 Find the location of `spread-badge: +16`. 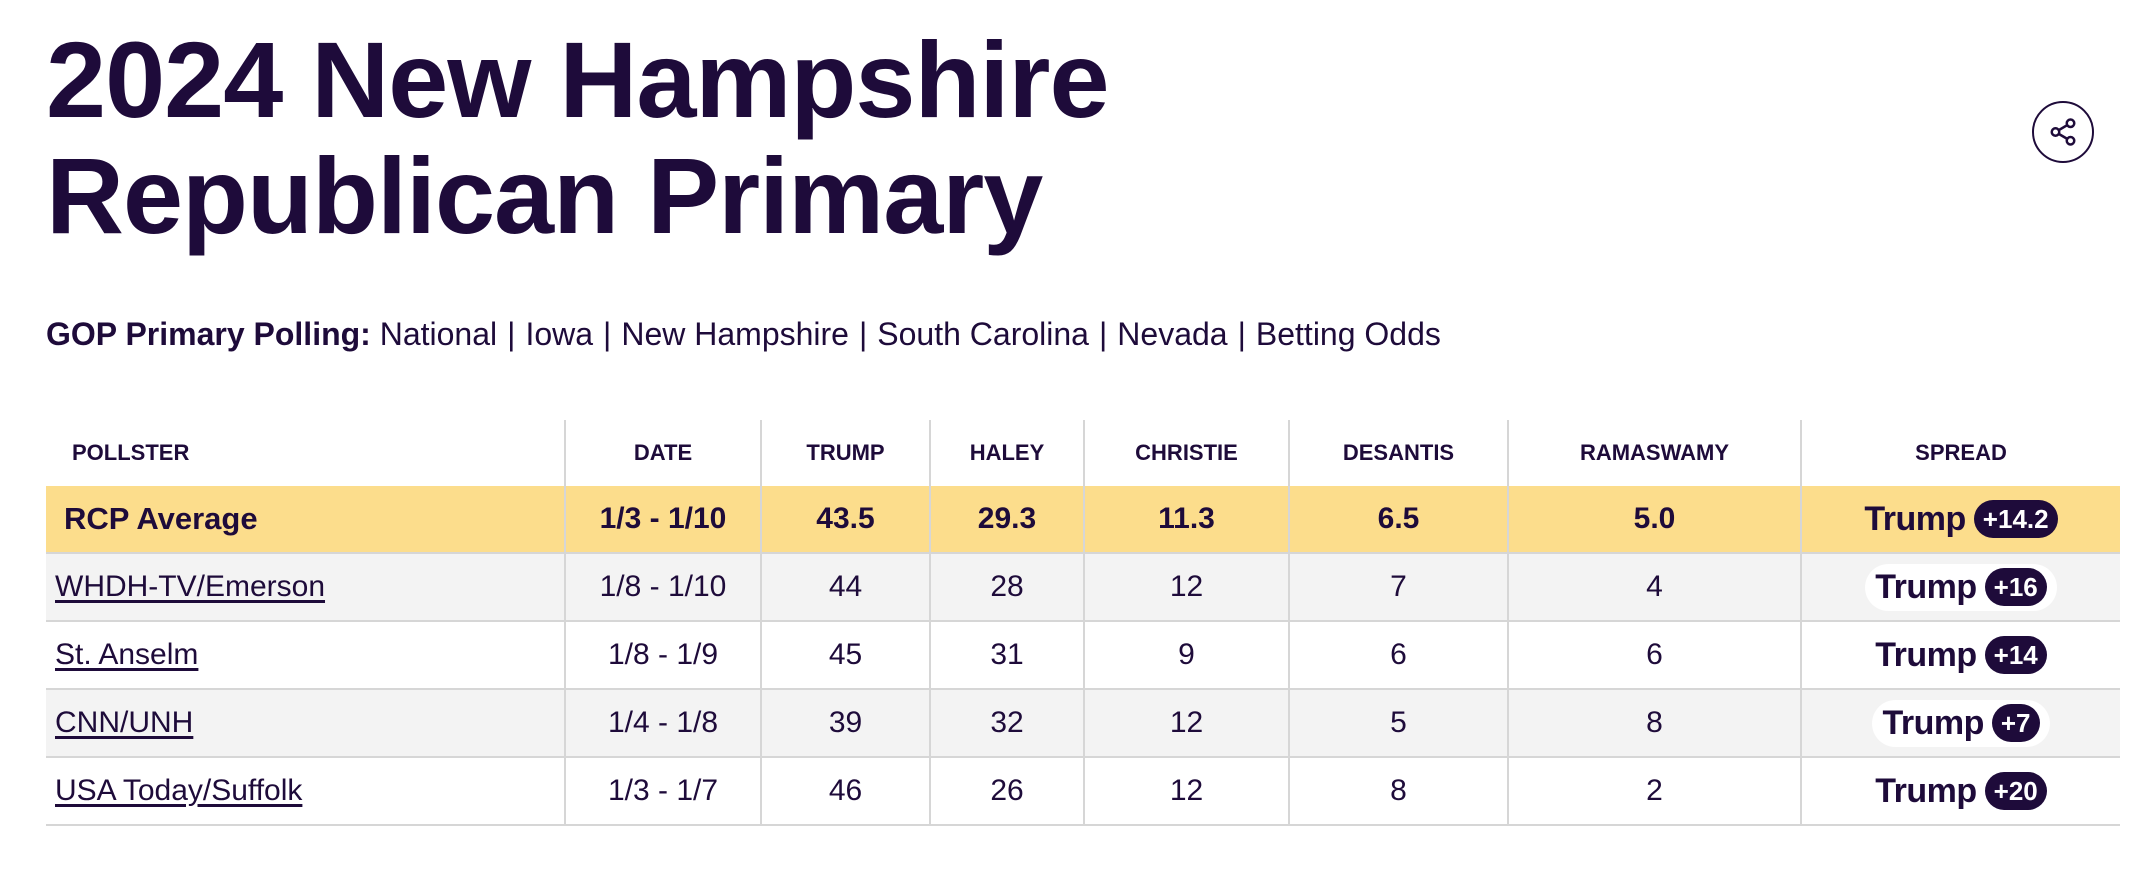

spread-badge: +16 is located at coordinates (2015, 587).